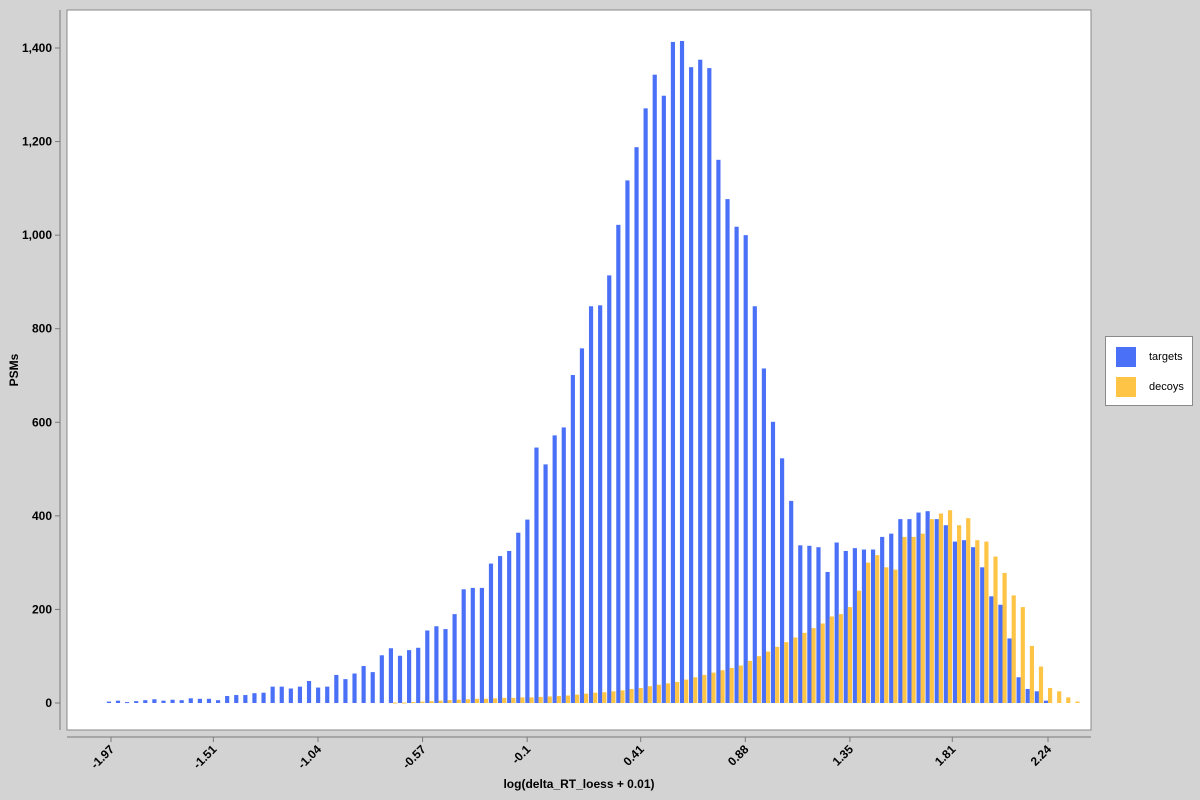  I want to click on legend-item-decoys: decoys, so click(1150, 387).